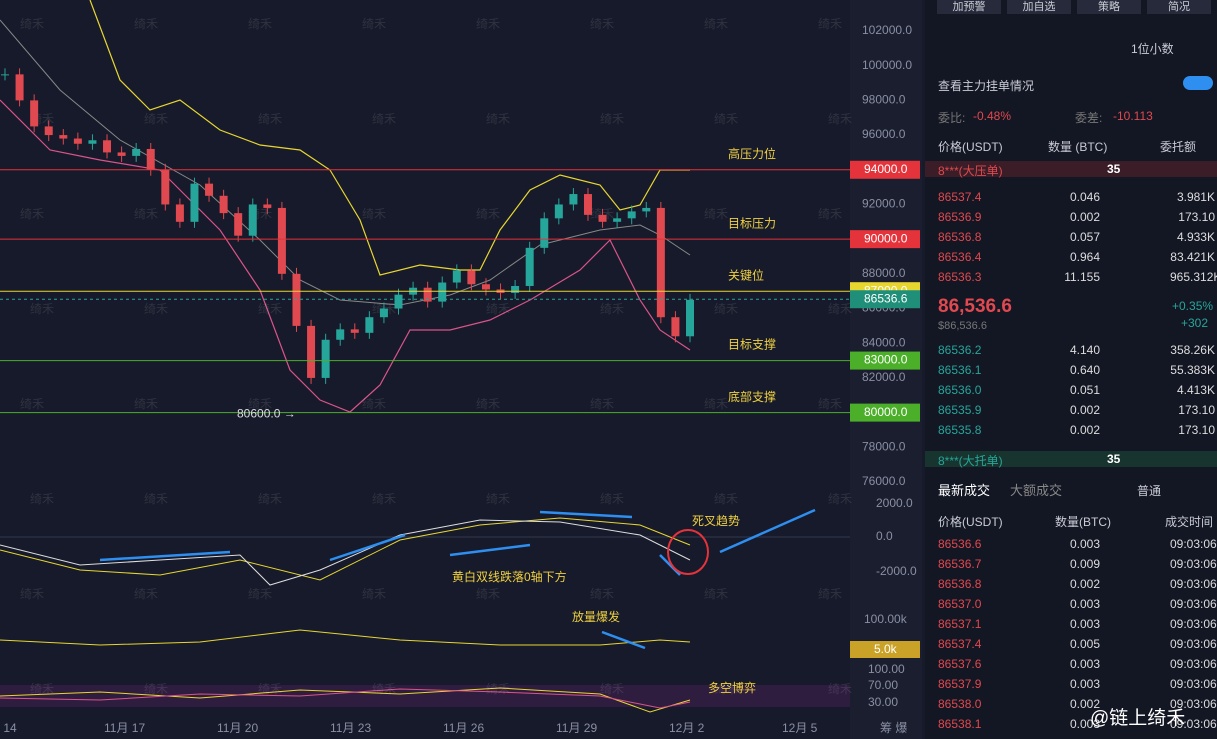  Describe the element at coordinates (124, 728) in the screenshot. I see `date-label: 11月 17` at that location.